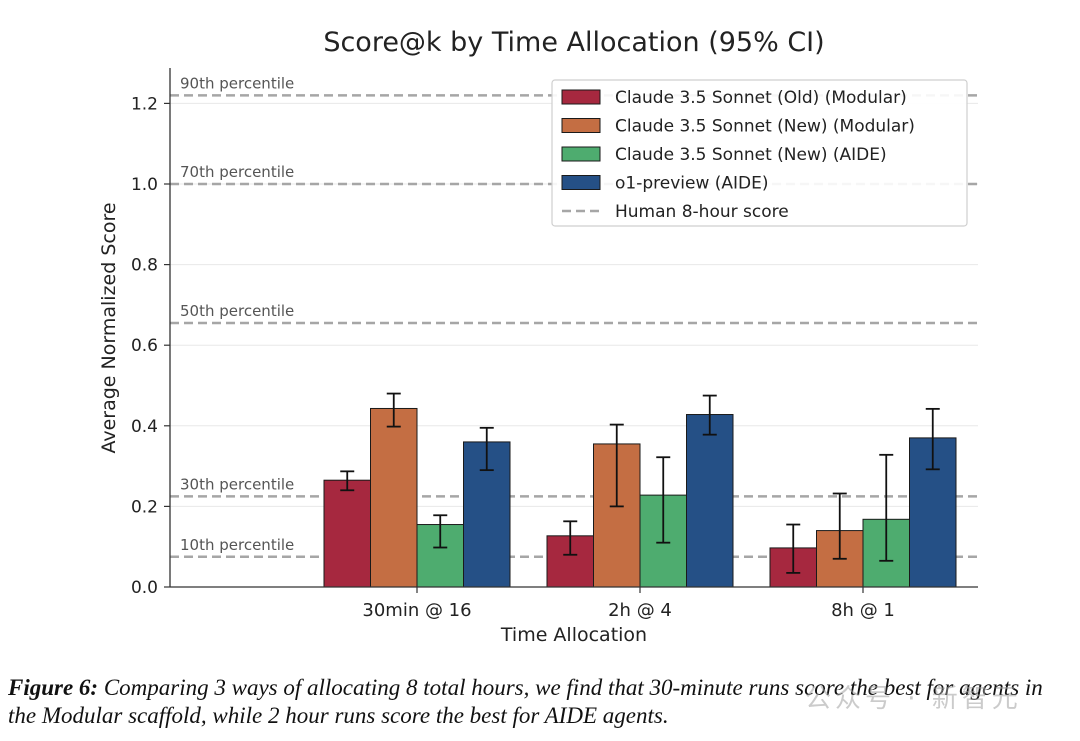  I want to click on x-tick-label: 8h @ 1, so click(863, 610).